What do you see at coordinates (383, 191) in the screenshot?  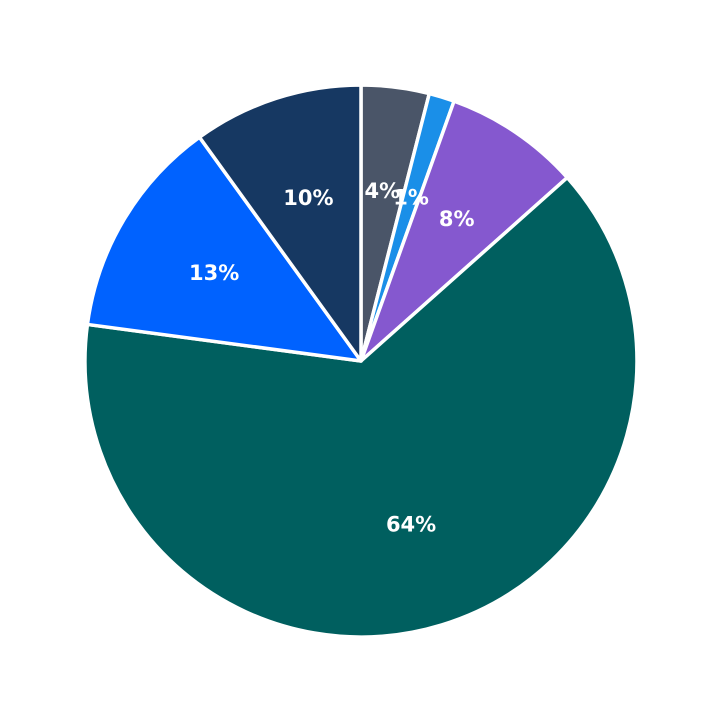 I see `pie-slice-label-0: 4%` at bounding box center [383, 191].